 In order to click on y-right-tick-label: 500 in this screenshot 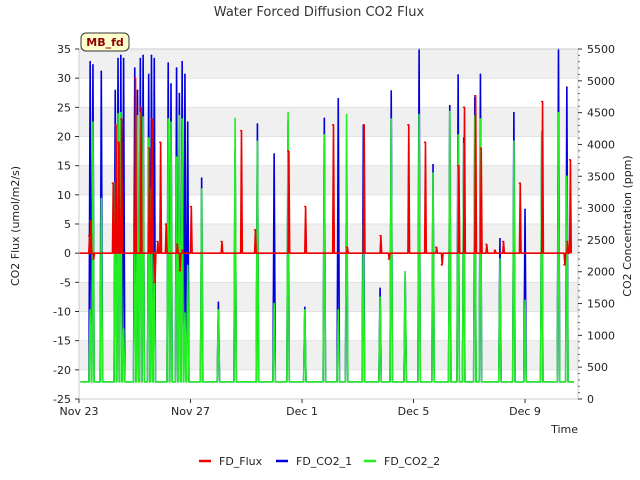, I will do `click(597, 367)`.